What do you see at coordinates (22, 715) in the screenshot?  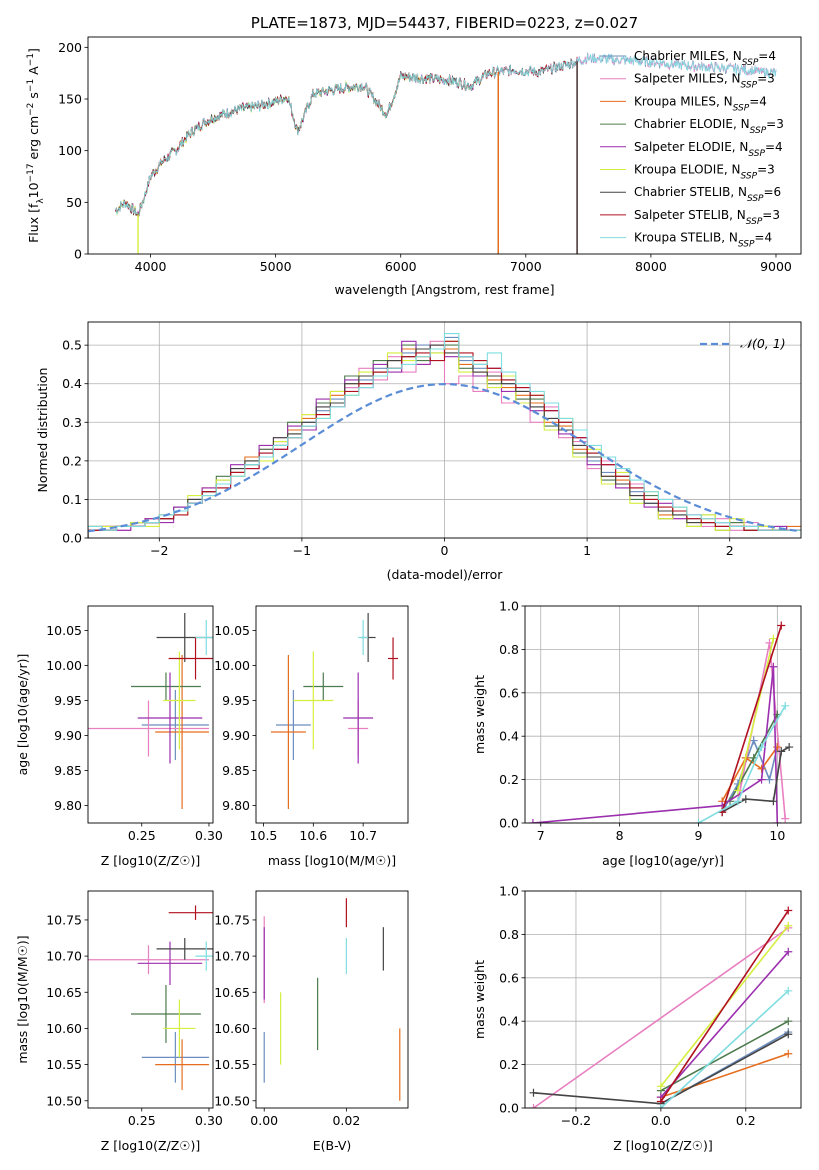 I see `y-axis-label: age [log10(age/yr)]` at bounding box center [22, 715].